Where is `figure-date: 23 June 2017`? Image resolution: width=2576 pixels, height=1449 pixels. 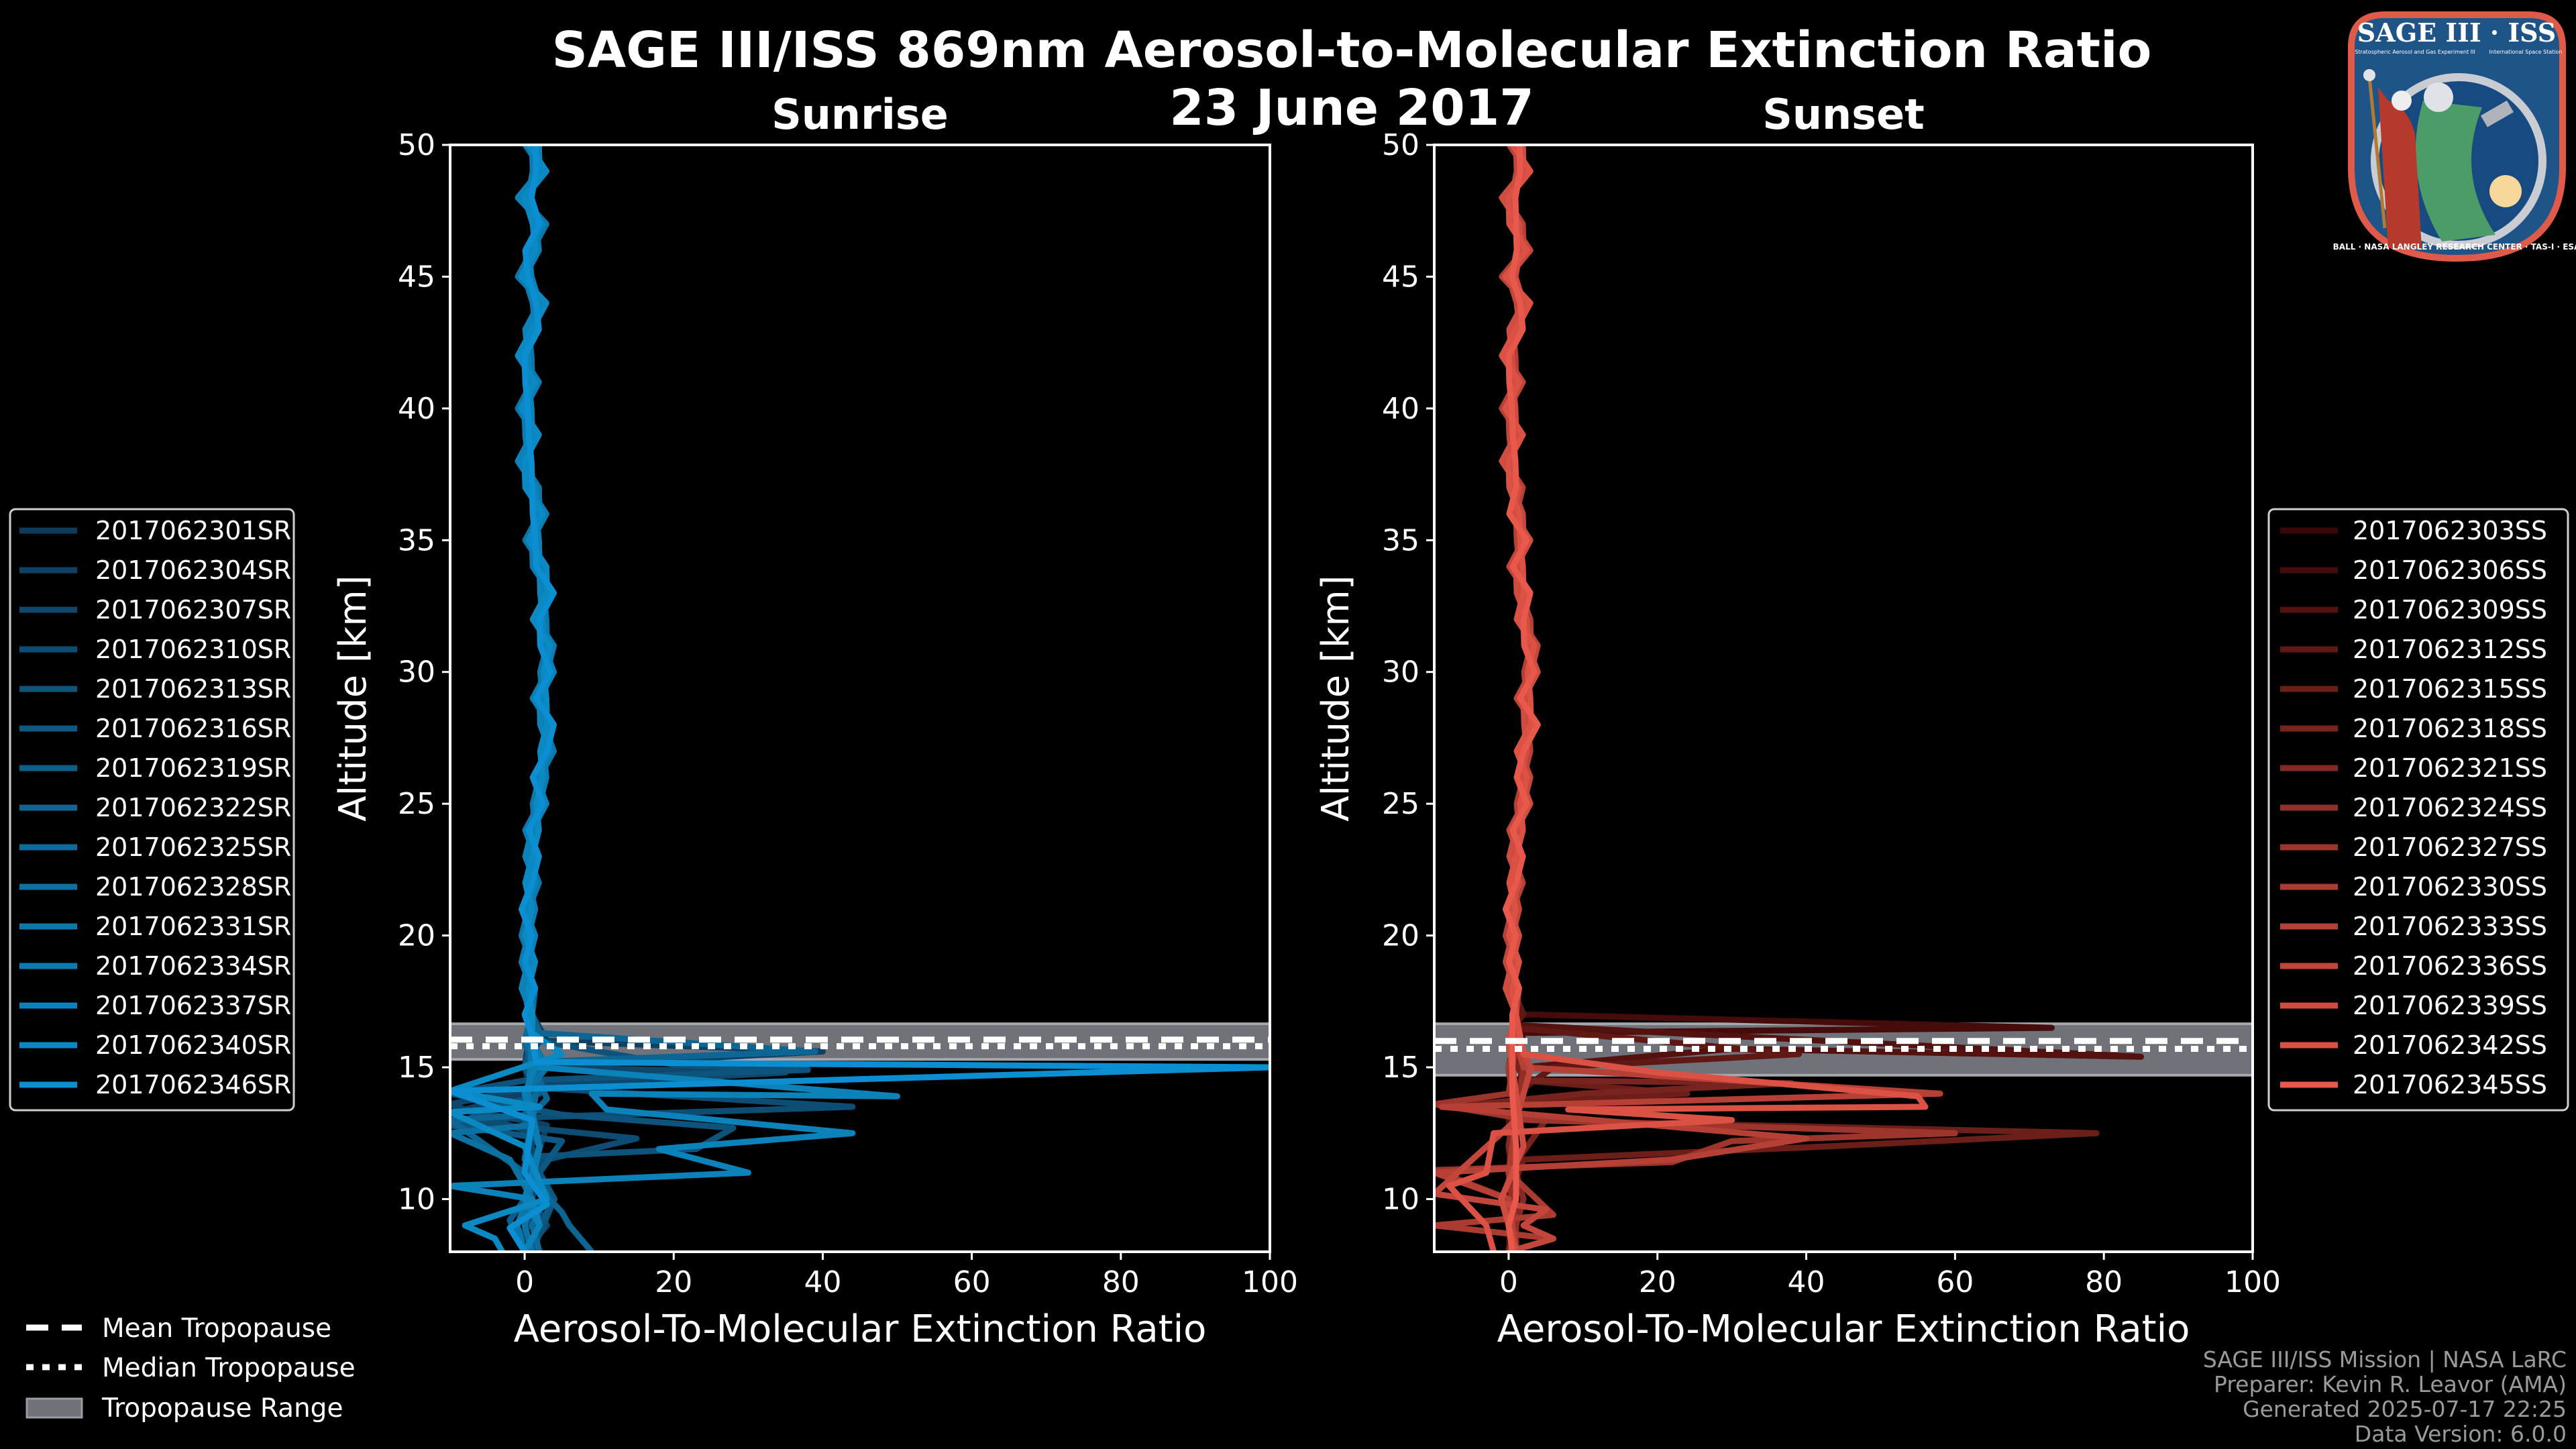 figure-date: 23 June 2017 is located at coordinates (1351, 108).